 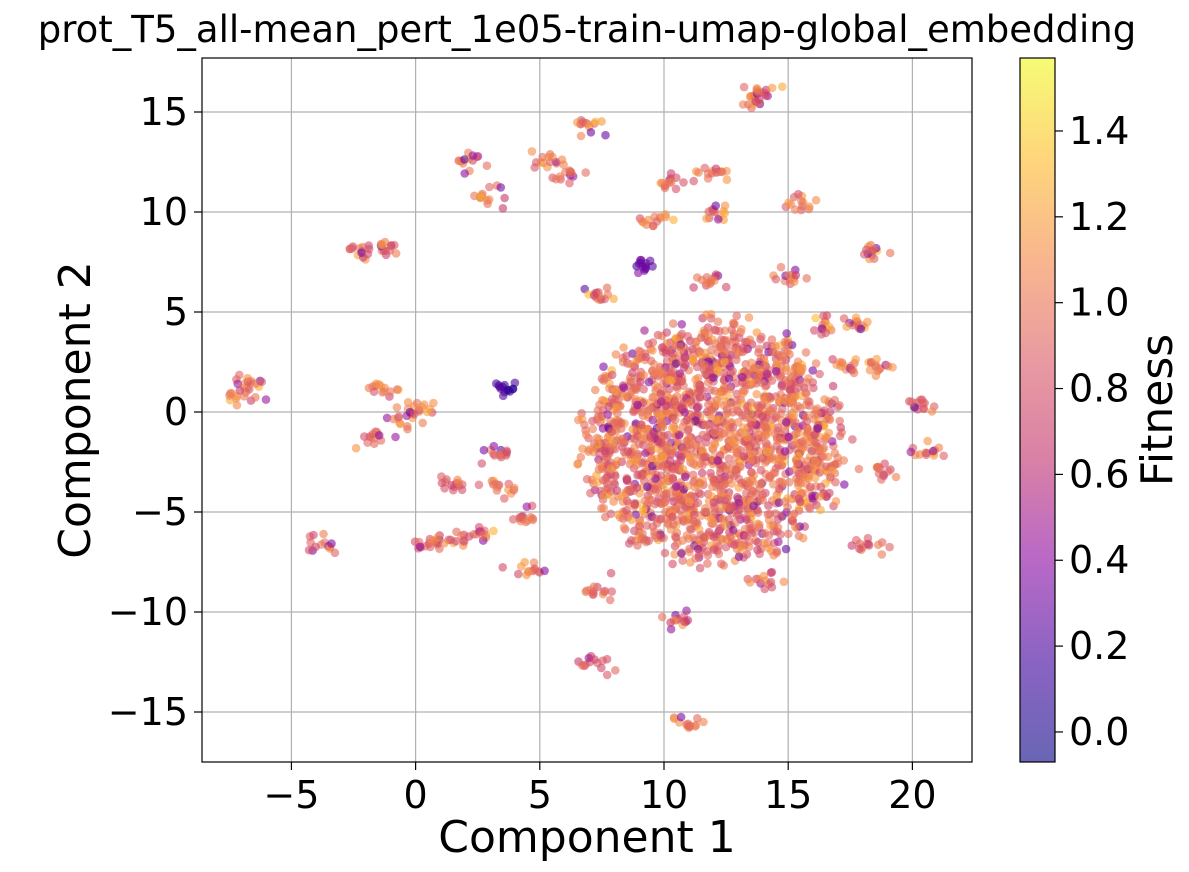 What do you see at coordinates (164, 212) in the screenshot?
I see `y-tick-label: 10` at bounding box center [164, 212].